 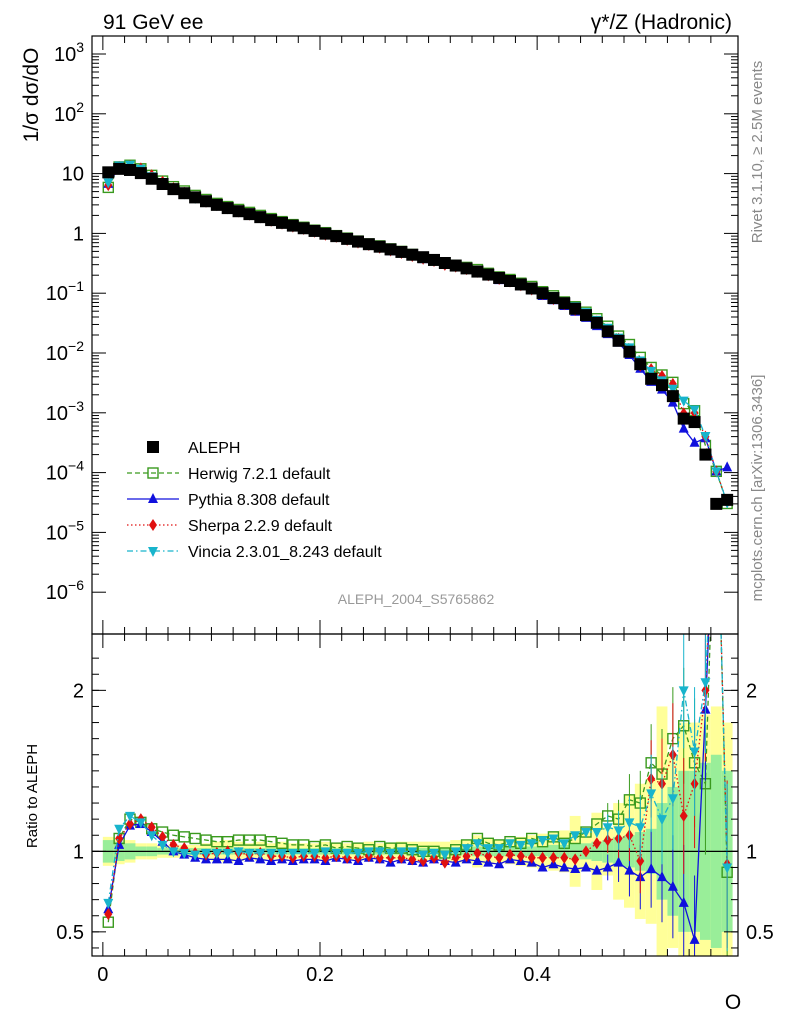 I want to click on main-y-tick-label: 10⁻¹, so click(x=65, y=291).